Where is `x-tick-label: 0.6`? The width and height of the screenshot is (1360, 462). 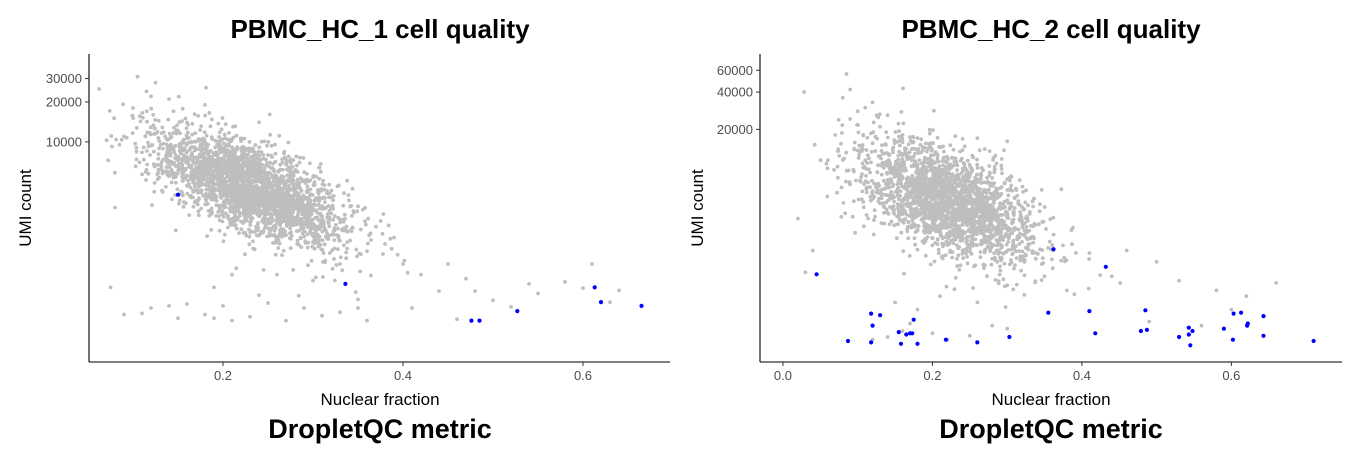
x-tick-label: 0.6 is located at coordinates (583, 375).